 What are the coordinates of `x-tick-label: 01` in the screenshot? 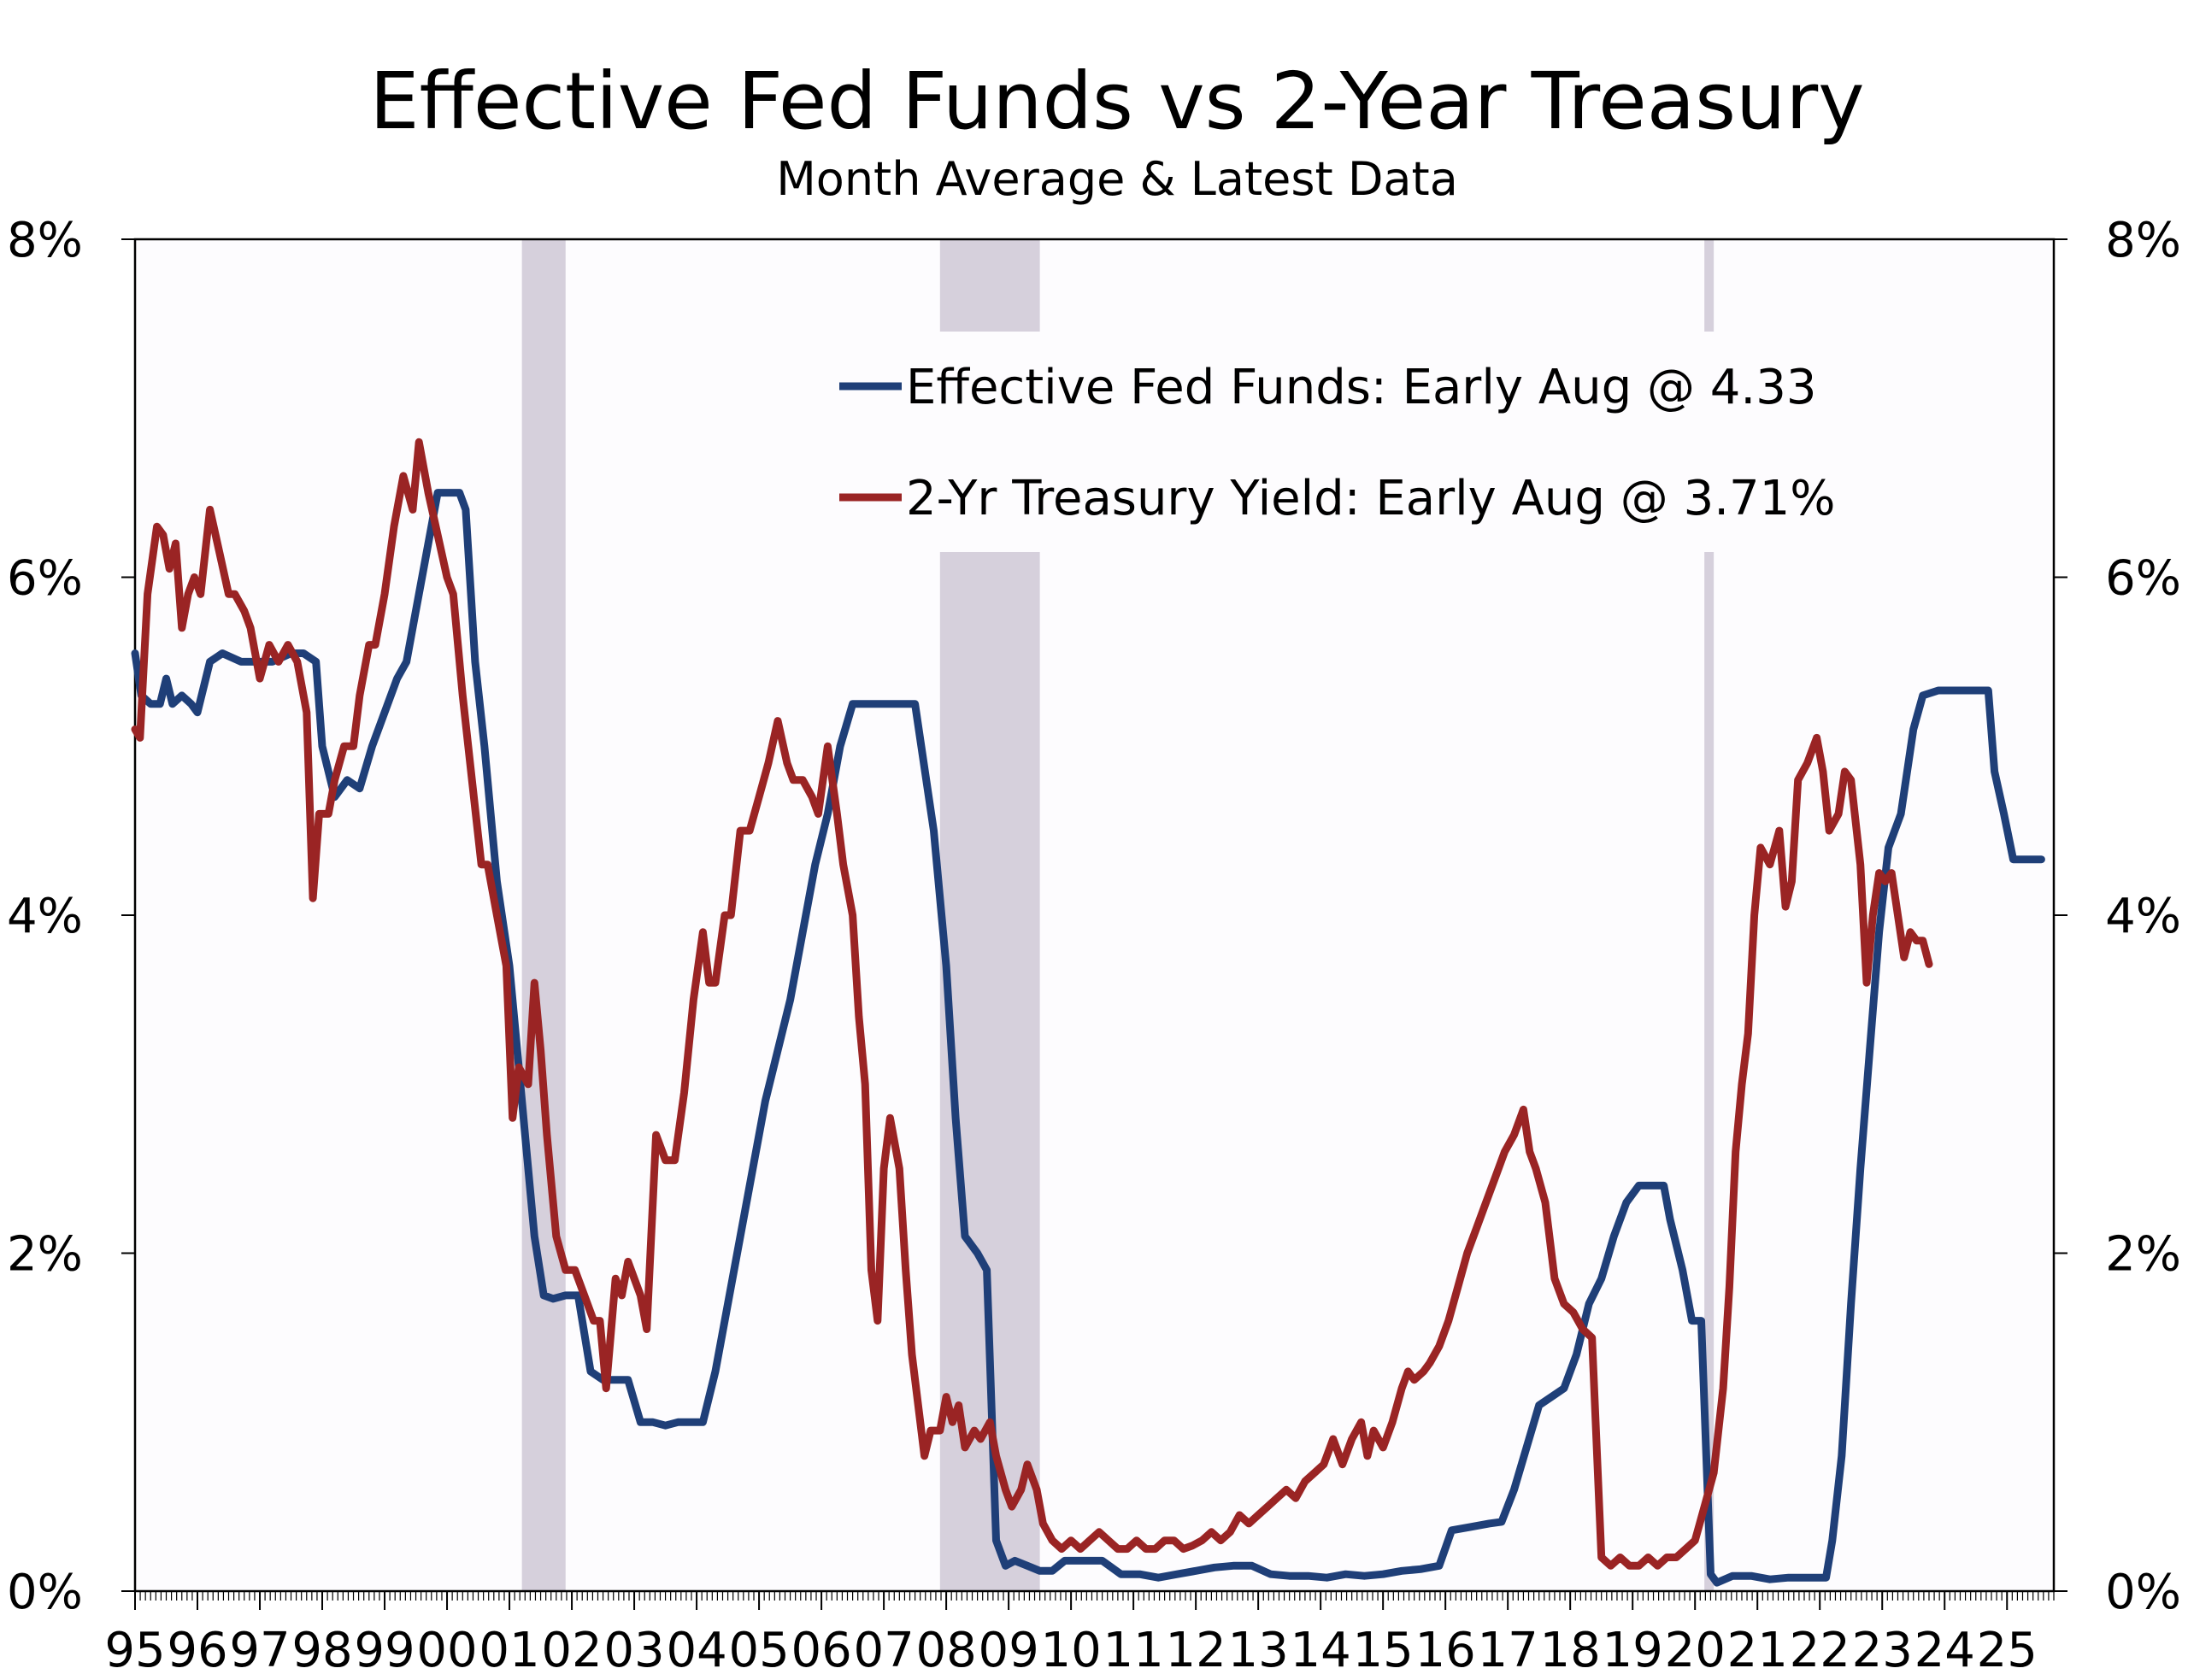 It's located at (509, 1650).